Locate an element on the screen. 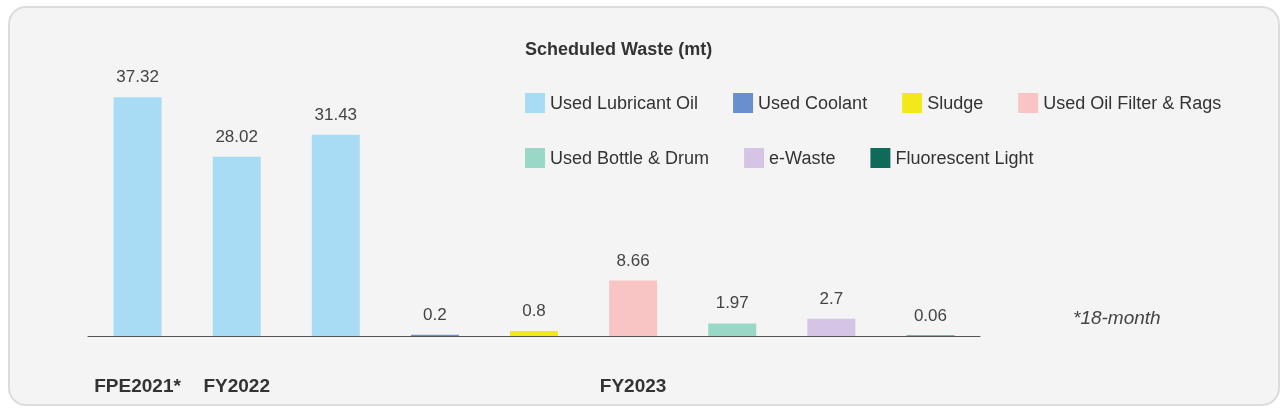 The width and height of the screenshot is (1286, 410). legend-label: Used Coolant is located at coordinates (813, 103).